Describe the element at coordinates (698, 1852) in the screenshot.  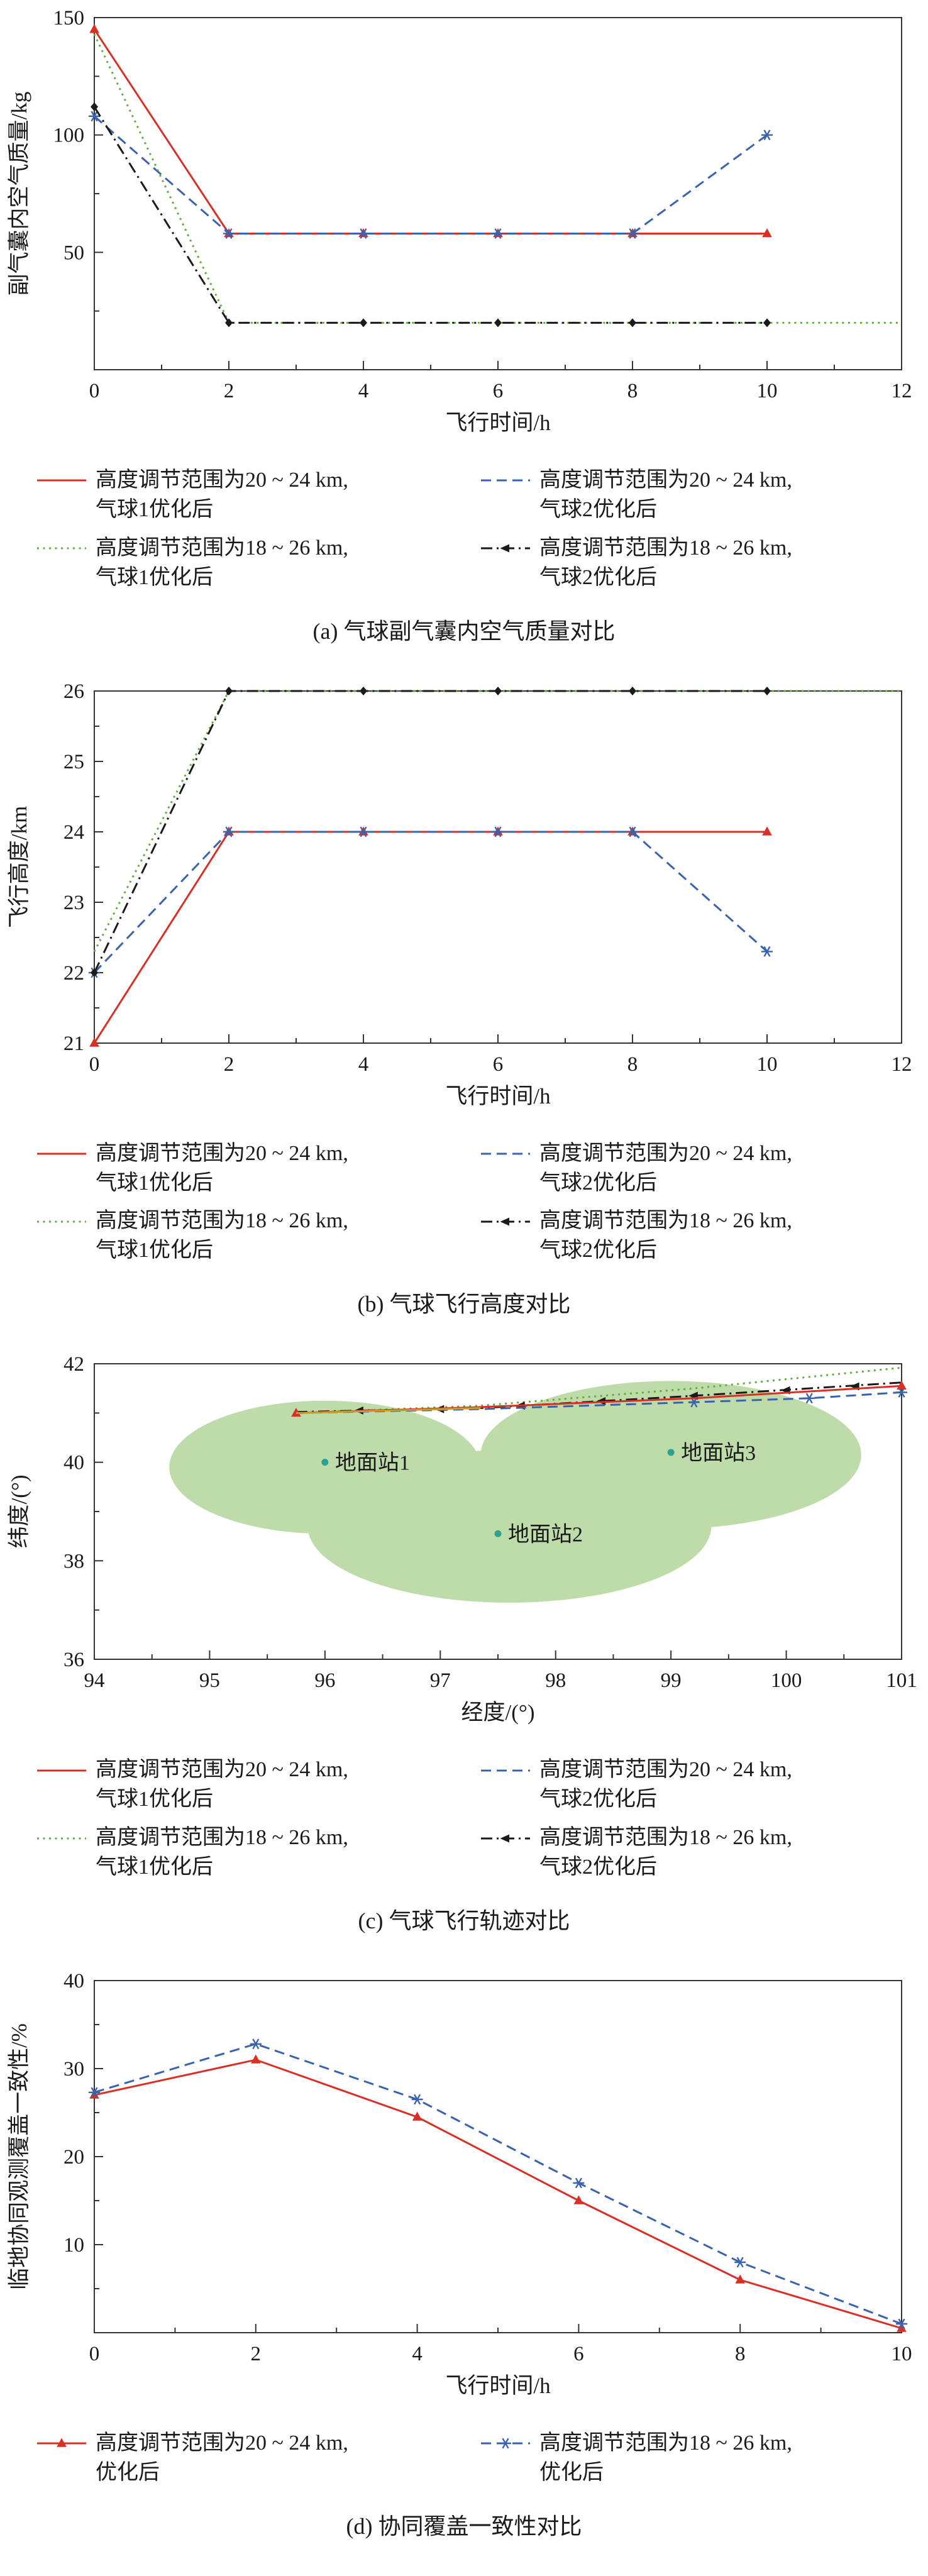
I see `legend-entry: 高度调节范围为18 ~ 26 km, 气球2优化后` at that location.